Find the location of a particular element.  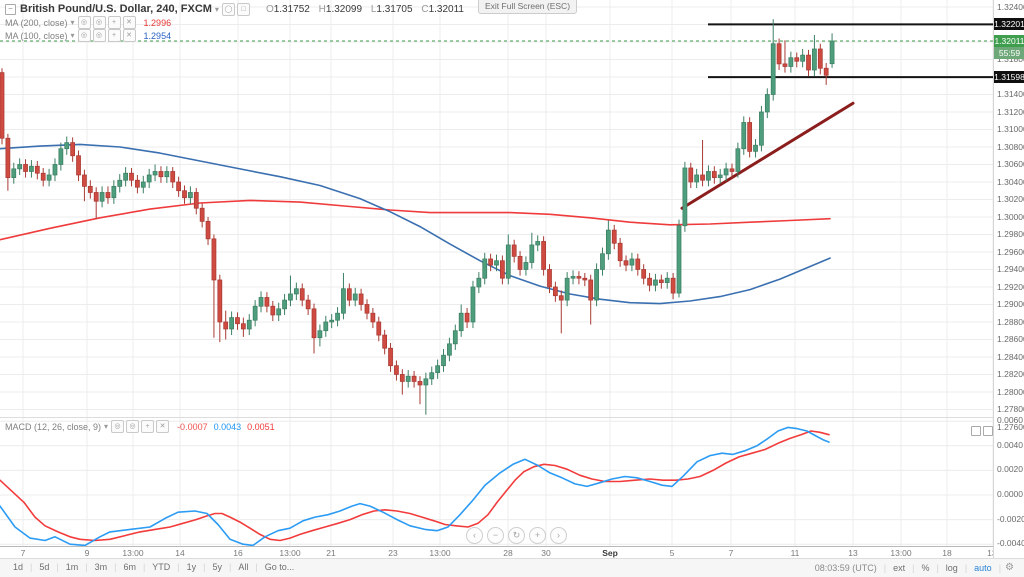

zoom-in-button: + is located at coordinates (537, 535).